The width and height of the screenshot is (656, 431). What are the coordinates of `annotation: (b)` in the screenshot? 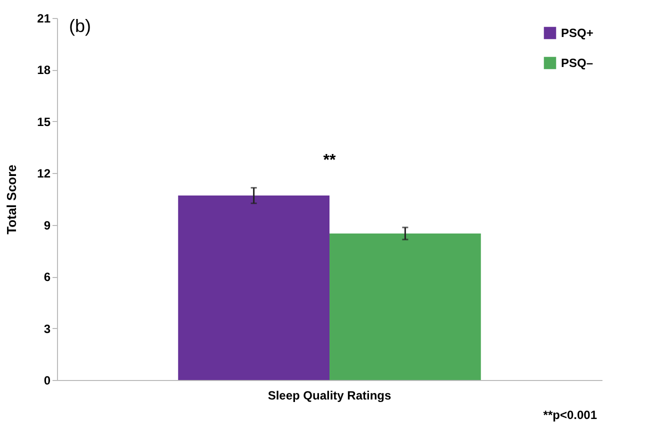 It's located at (80, 26).